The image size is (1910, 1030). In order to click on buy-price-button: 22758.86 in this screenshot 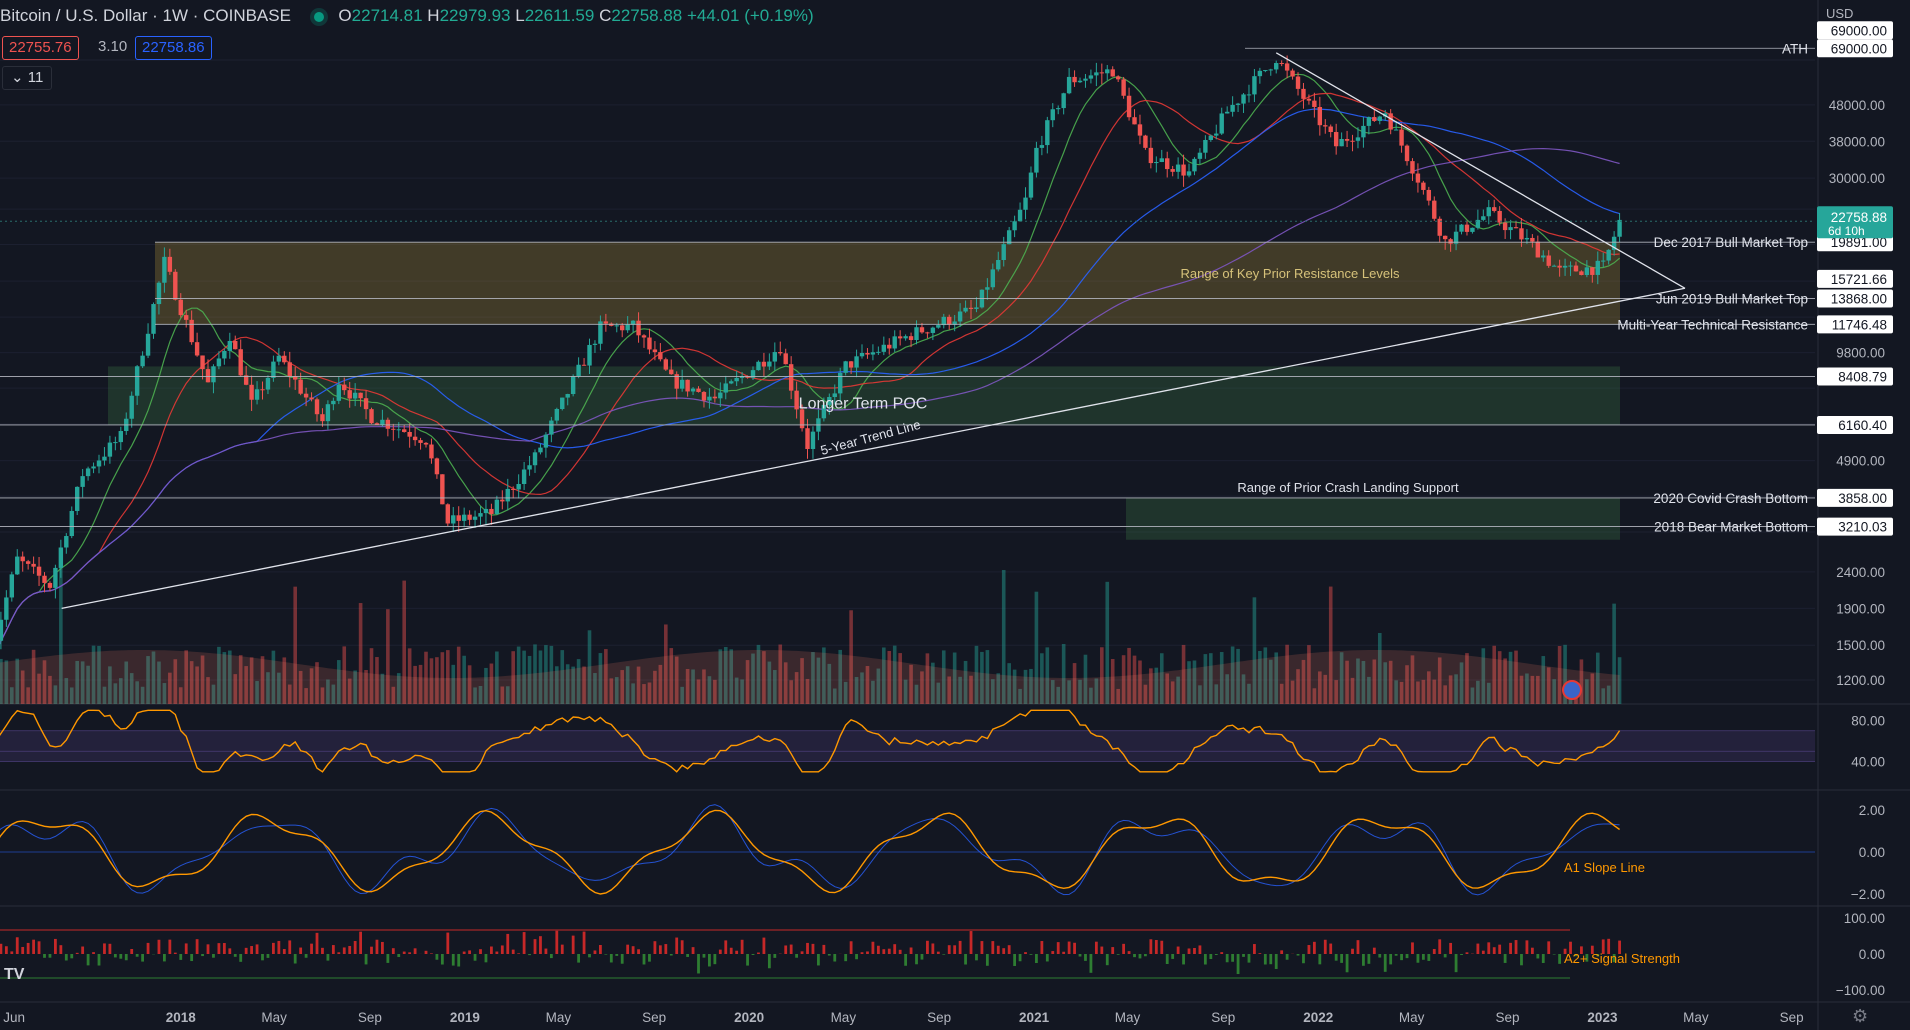, I will do `click(173, 48)`.